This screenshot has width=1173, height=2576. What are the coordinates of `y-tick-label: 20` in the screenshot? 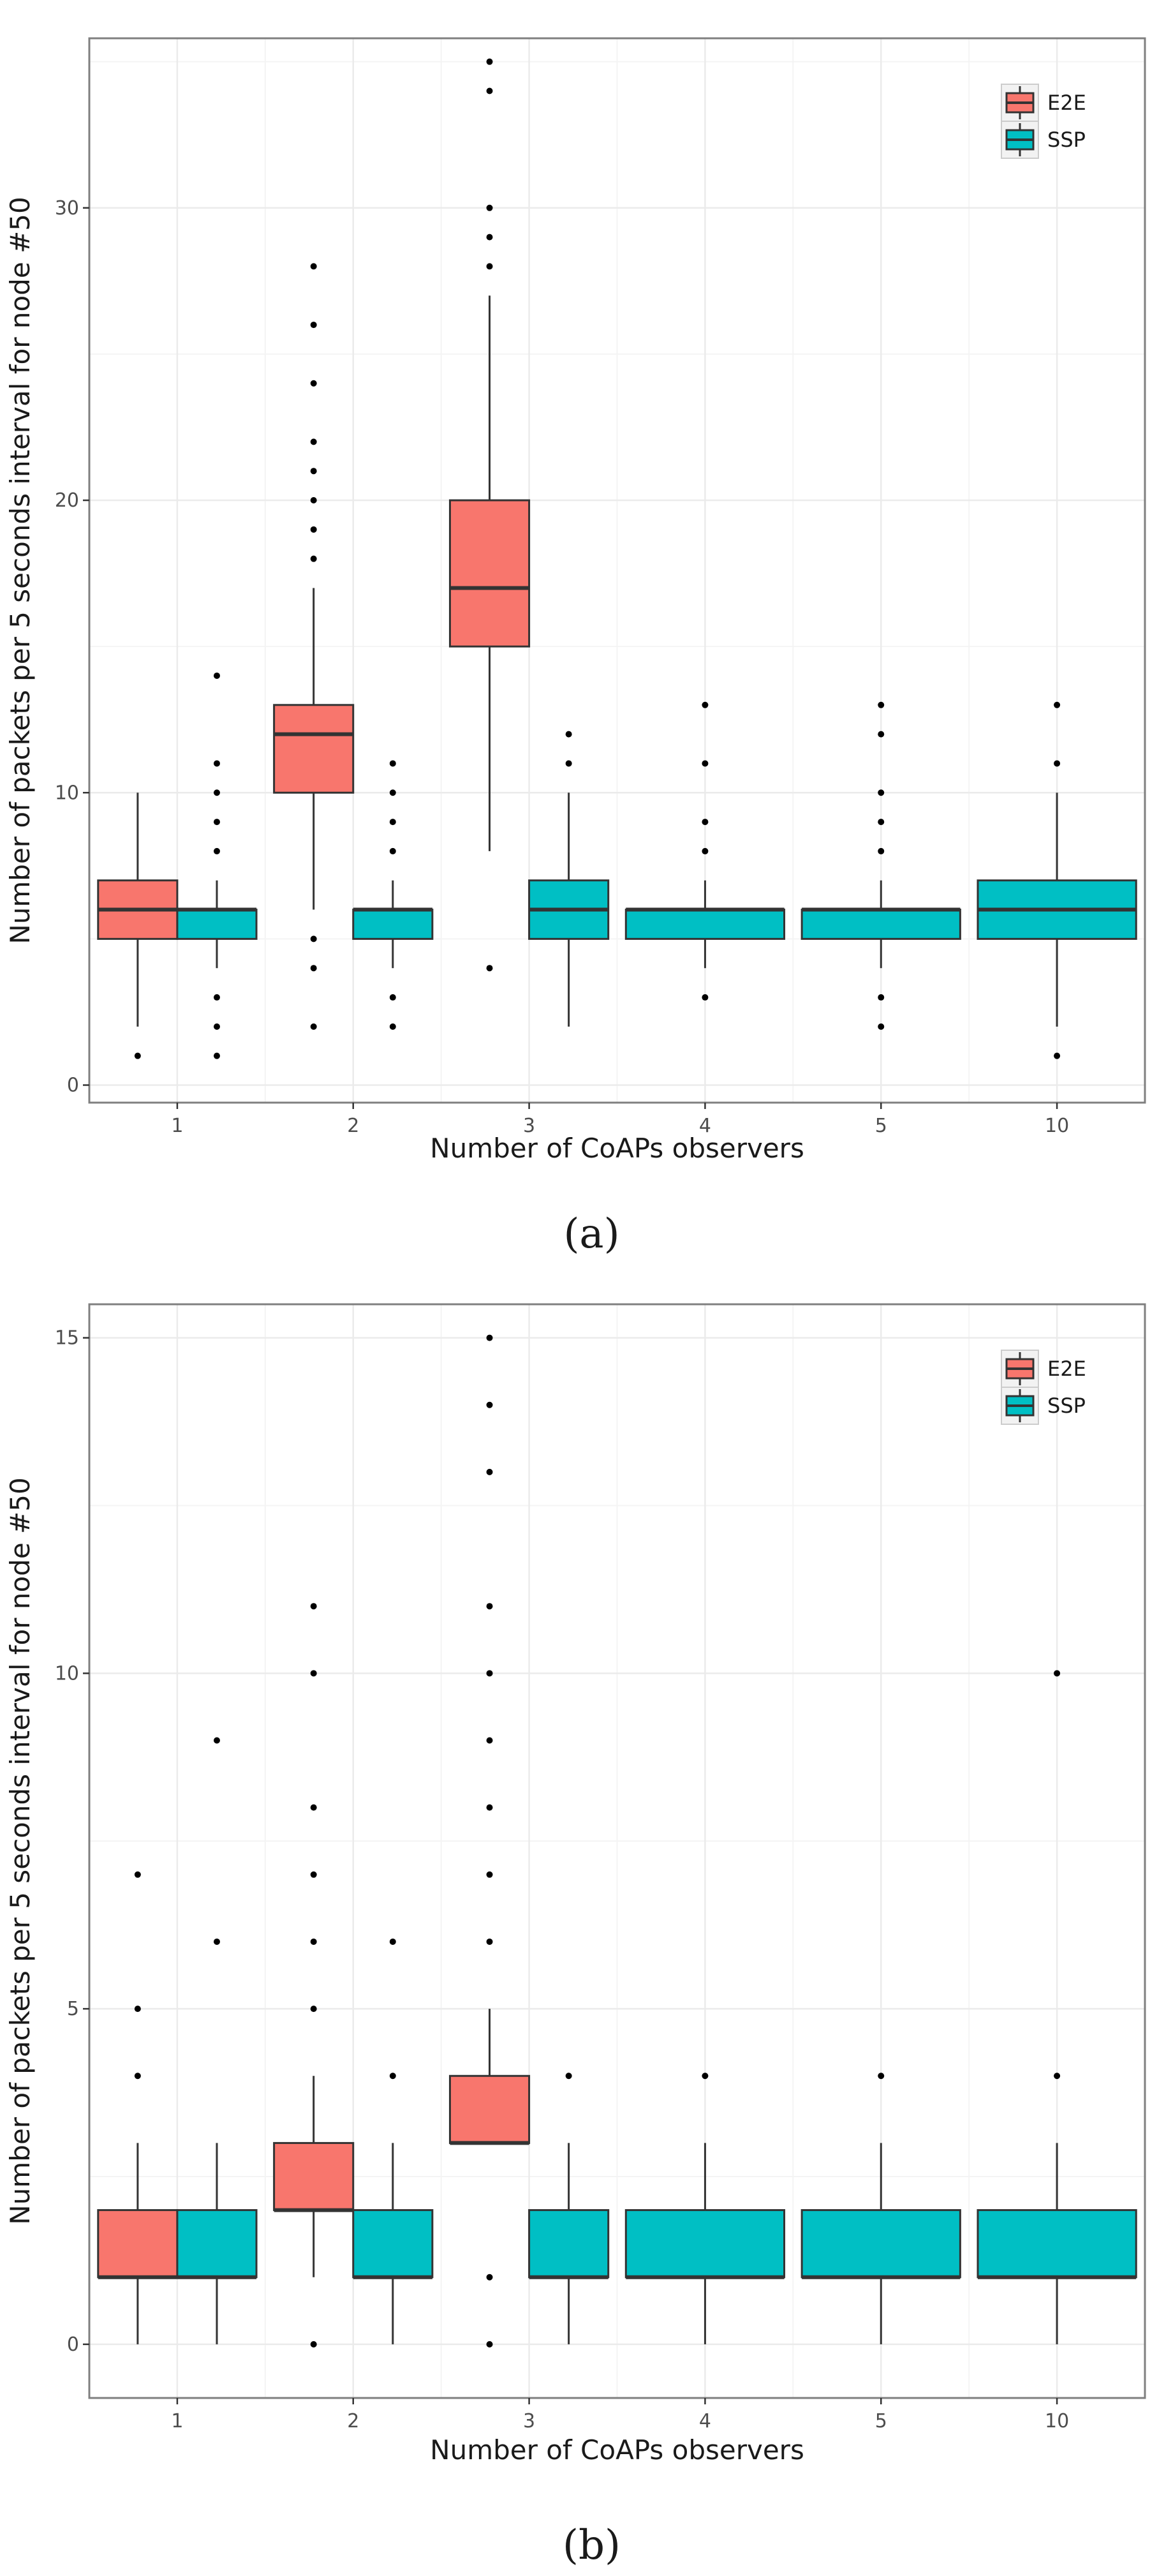 It's located at (67, 500).